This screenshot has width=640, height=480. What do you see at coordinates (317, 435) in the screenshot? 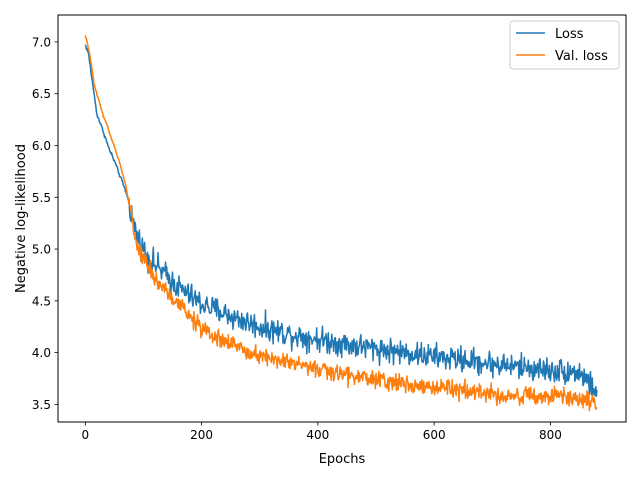
I see `x-tick-label: 400` at bounding box center [317, 435].